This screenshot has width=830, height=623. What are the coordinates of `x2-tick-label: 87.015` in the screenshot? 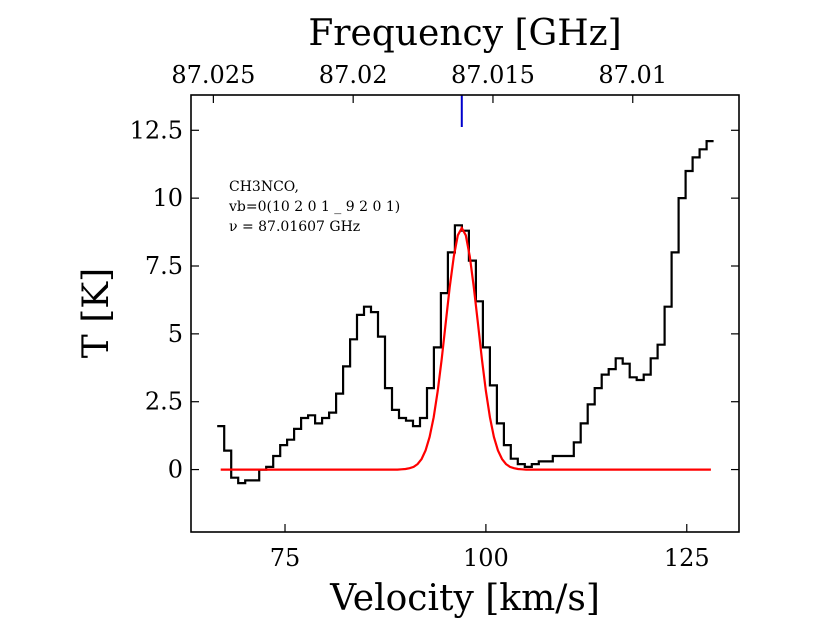 It's located at (493, 75).